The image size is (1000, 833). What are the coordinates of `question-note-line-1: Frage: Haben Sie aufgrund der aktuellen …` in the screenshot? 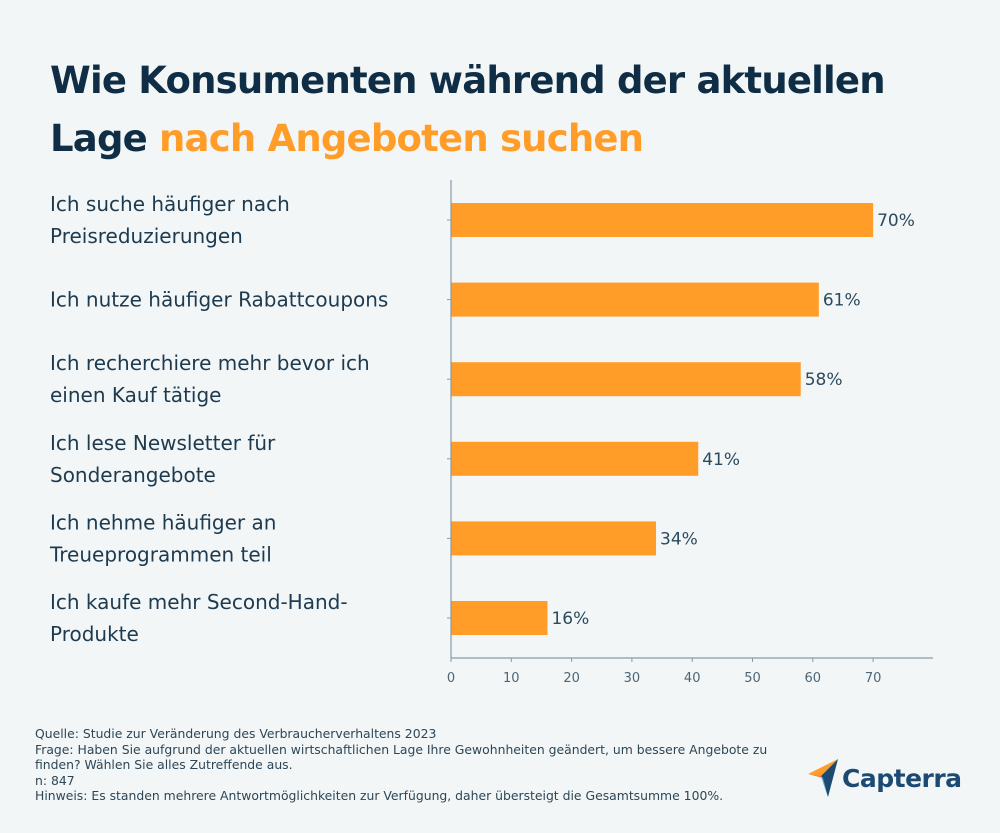 It's located at (401, 749).